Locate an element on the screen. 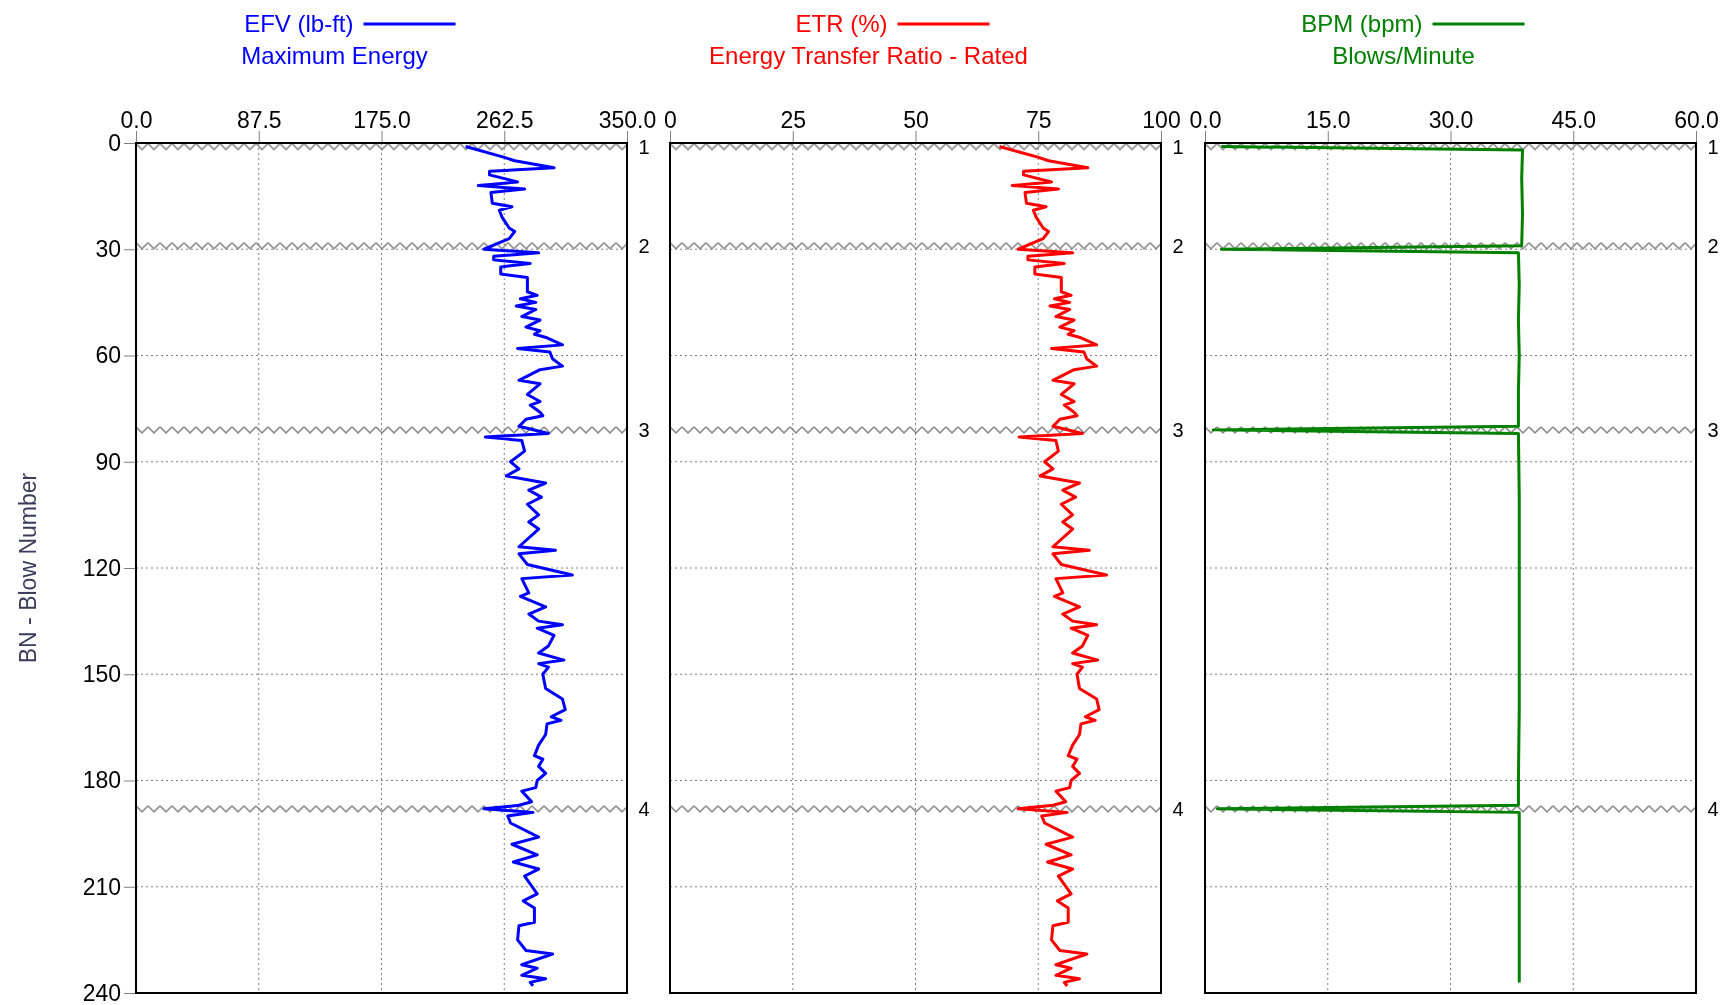 The image size is (1724, 1005). chart-title: Maximum Energy is located at coordinates (334, 56).